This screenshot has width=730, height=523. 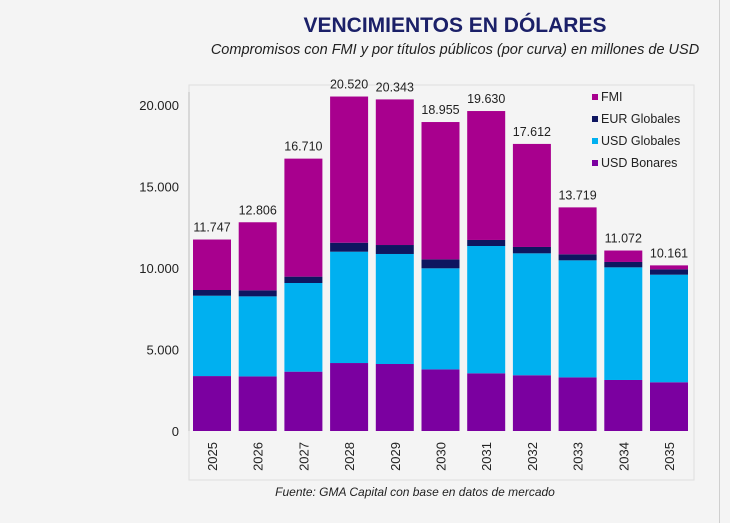 What do you see at coordinates (640, 119) in the screenshot?
I see `legend-label: EUR Globales` at bounding box center [640, 119].